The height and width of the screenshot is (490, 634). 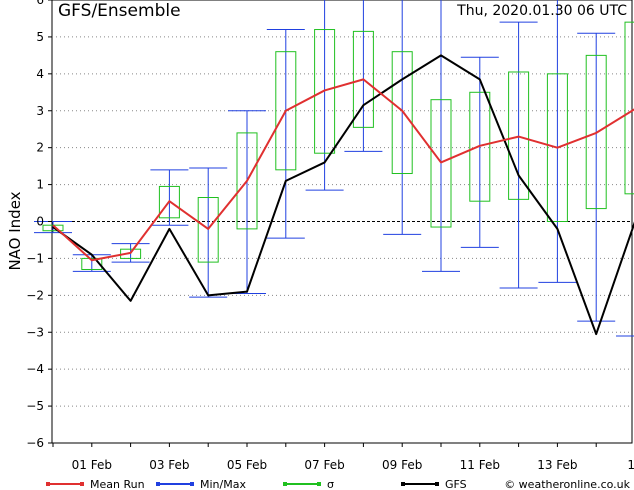 What do you see at coordinates (40, 111) in the screenshot?
I see `y-tick-label: 3` at bounding box center [40, 111].